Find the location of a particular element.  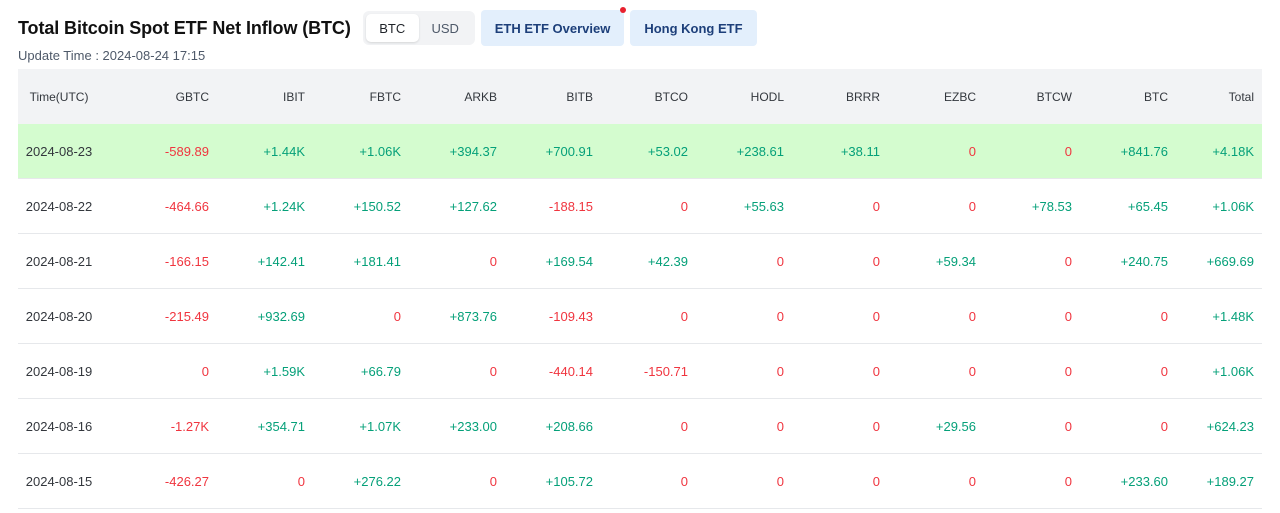

hong-kong-etf-button: Hong Kong ETF is located at coordinates (693, 28).